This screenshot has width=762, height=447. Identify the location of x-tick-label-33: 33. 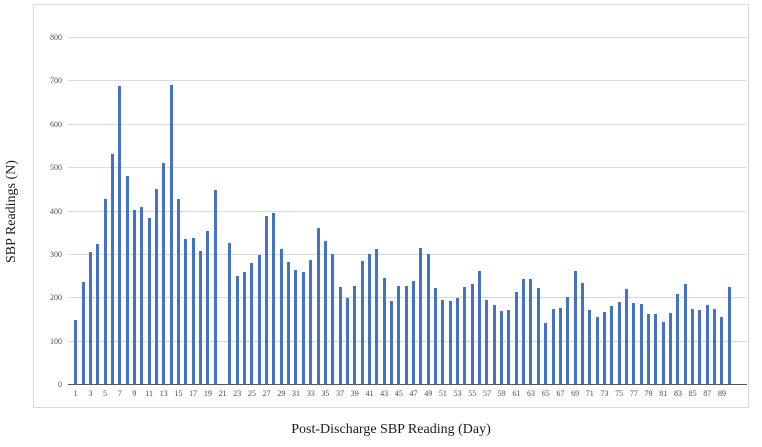
(310, 393).